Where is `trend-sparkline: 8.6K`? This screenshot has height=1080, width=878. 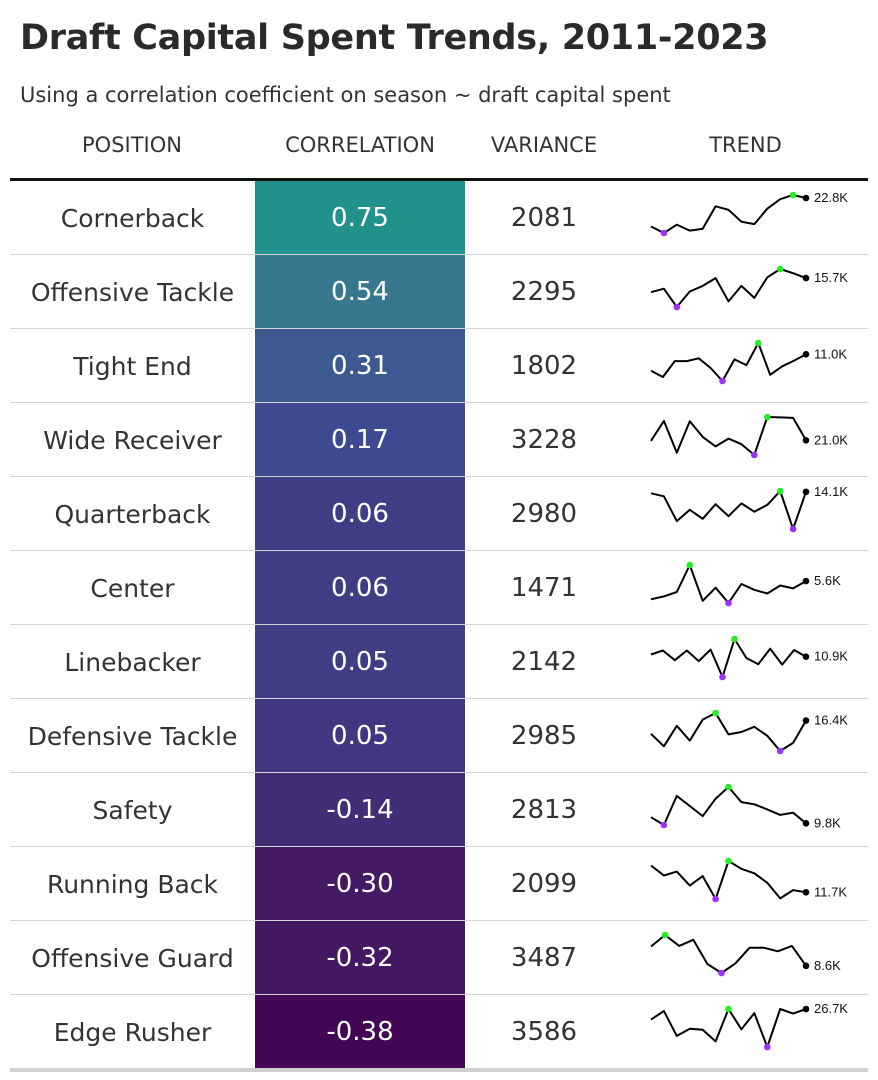
trend-sparkline: 8.6K is located at coordinates (745, 954).